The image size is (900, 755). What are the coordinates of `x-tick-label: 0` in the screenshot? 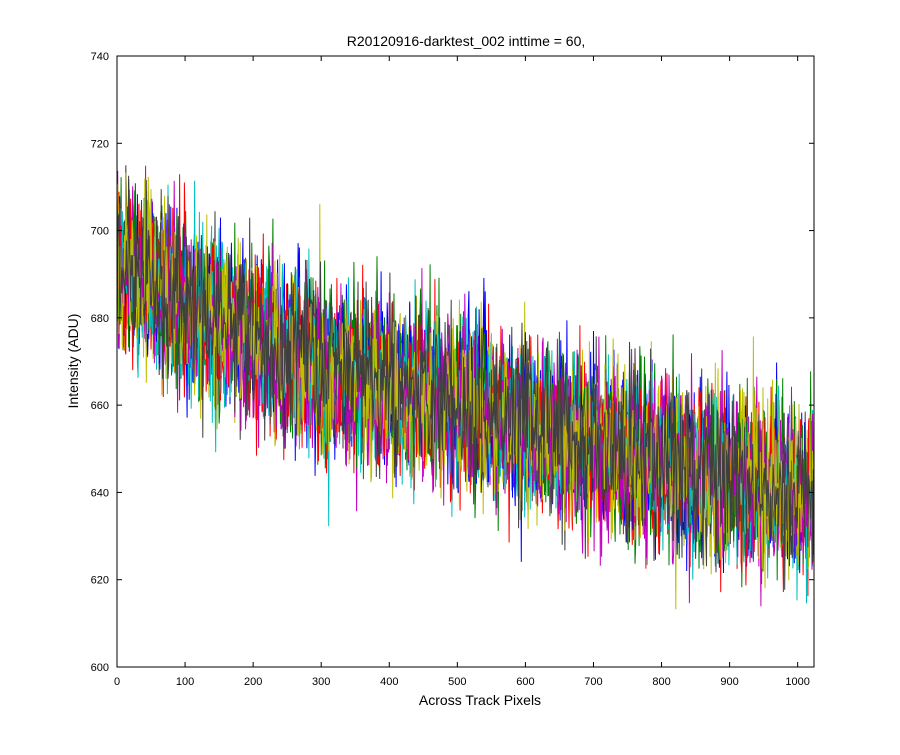 It's located at (117, 682).